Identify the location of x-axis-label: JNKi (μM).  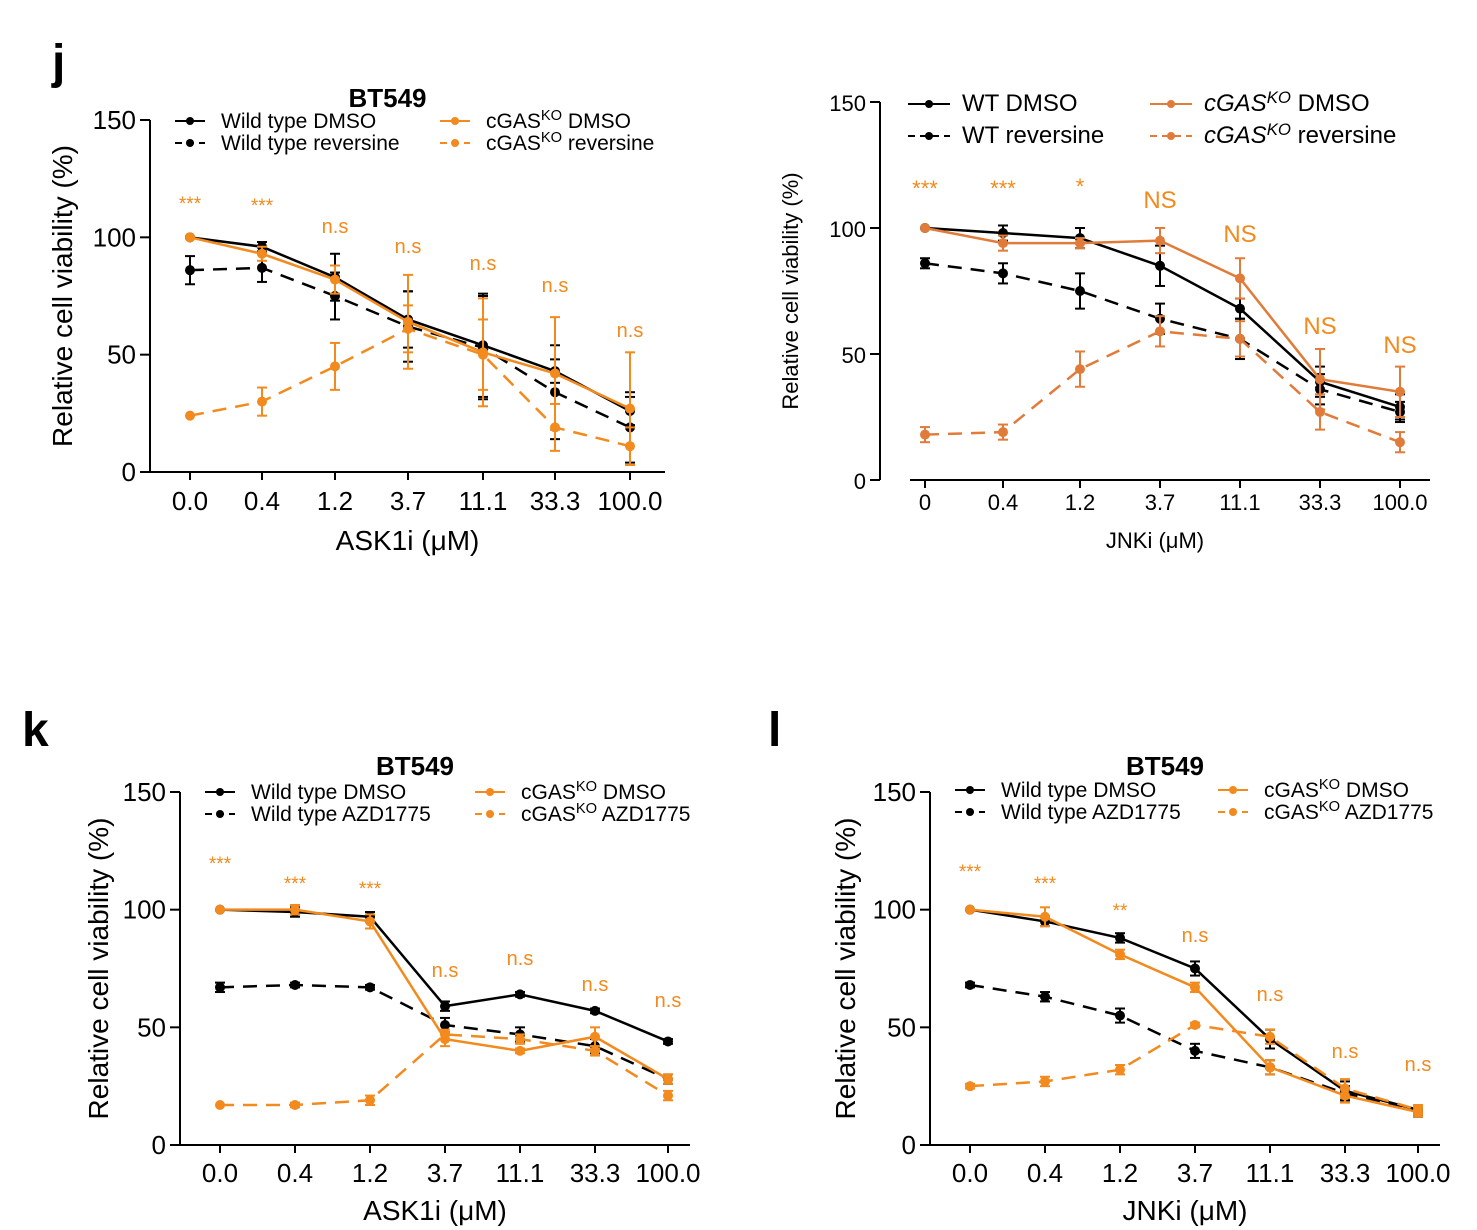
(1155, 540).